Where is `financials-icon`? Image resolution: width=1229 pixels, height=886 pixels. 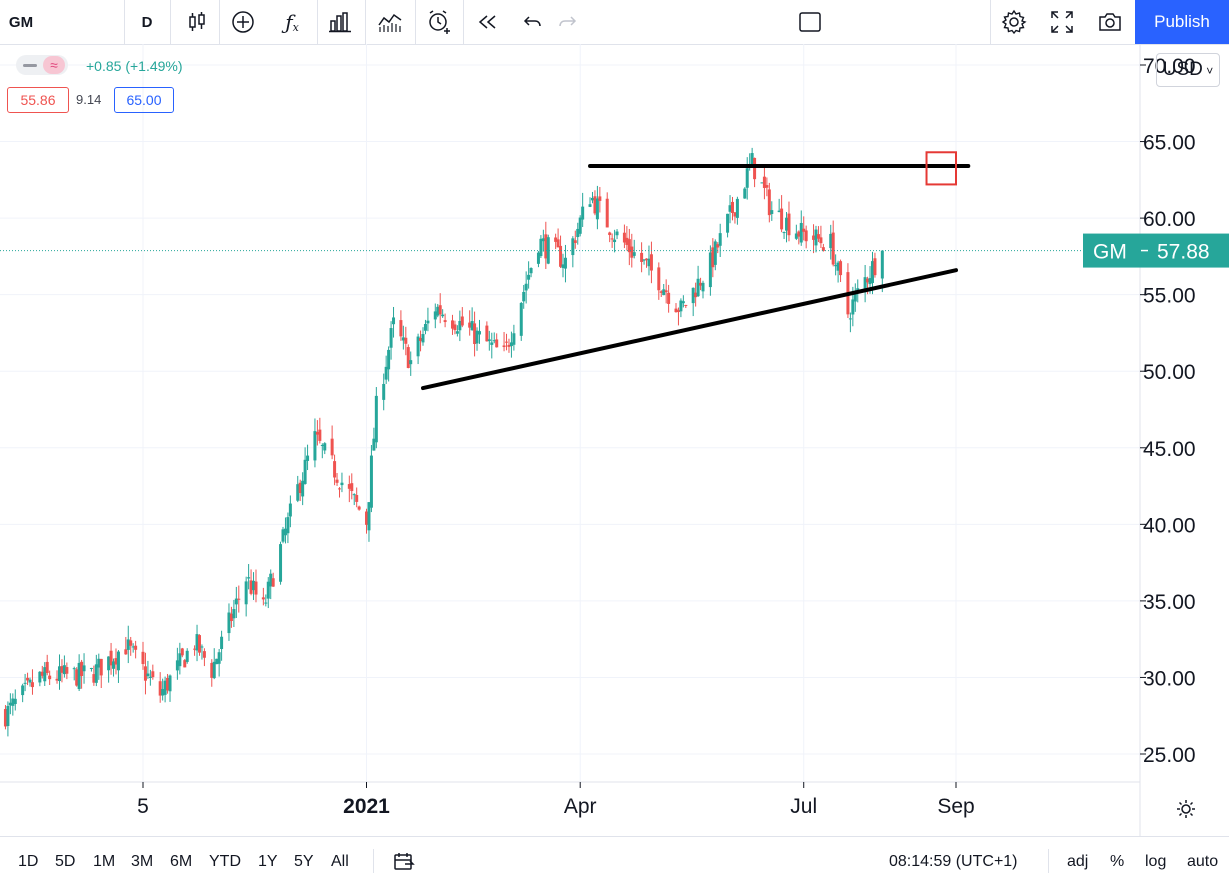 financials-icon is located at coordinates (340, 22).